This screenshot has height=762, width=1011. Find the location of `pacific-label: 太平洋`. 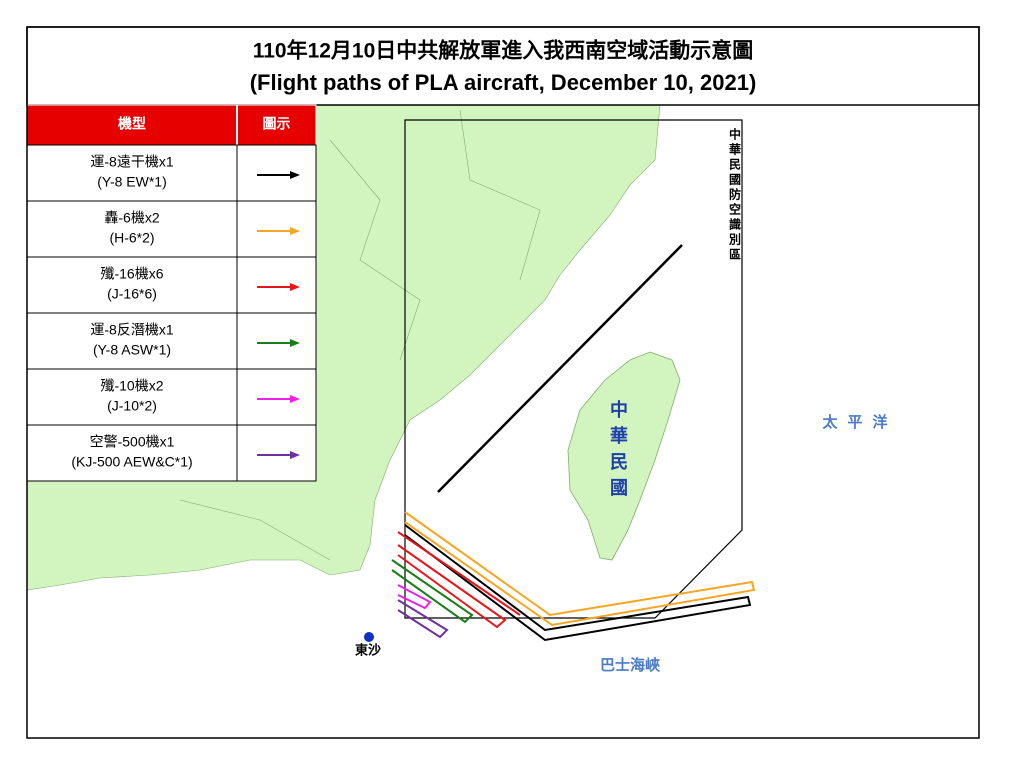

pacific-label: 太平洋 is located at coordinates (859, 422).